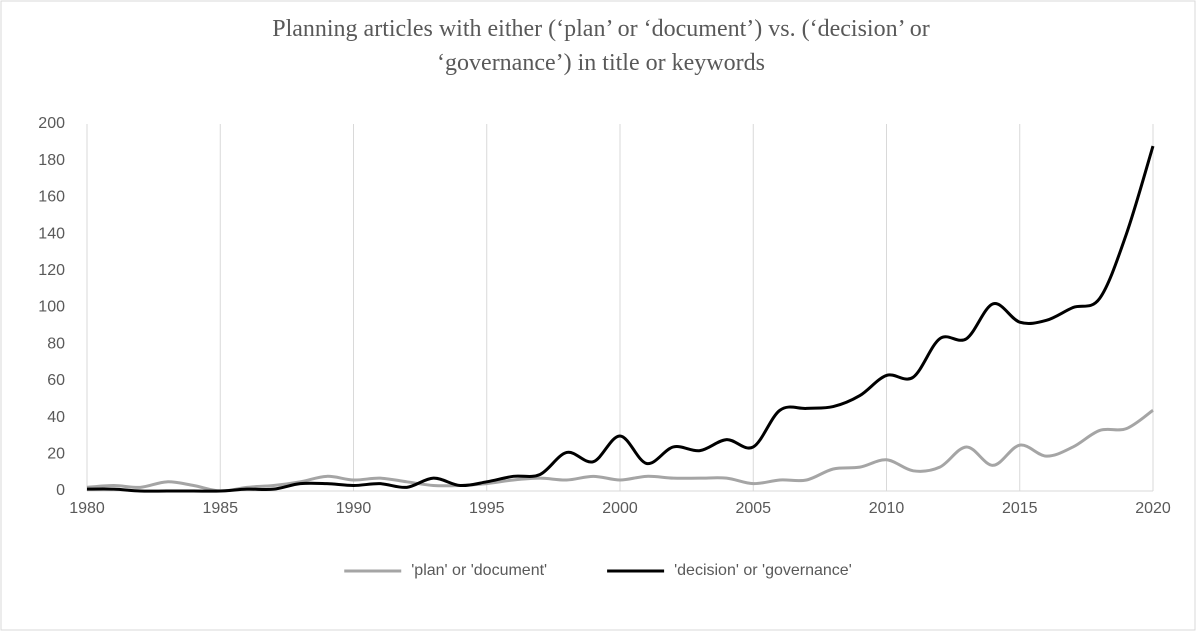  What do you see at coordinates (487, 508) in the screenshot?
I see `x-tick-label: 1995` at bounding box center [487, 508].